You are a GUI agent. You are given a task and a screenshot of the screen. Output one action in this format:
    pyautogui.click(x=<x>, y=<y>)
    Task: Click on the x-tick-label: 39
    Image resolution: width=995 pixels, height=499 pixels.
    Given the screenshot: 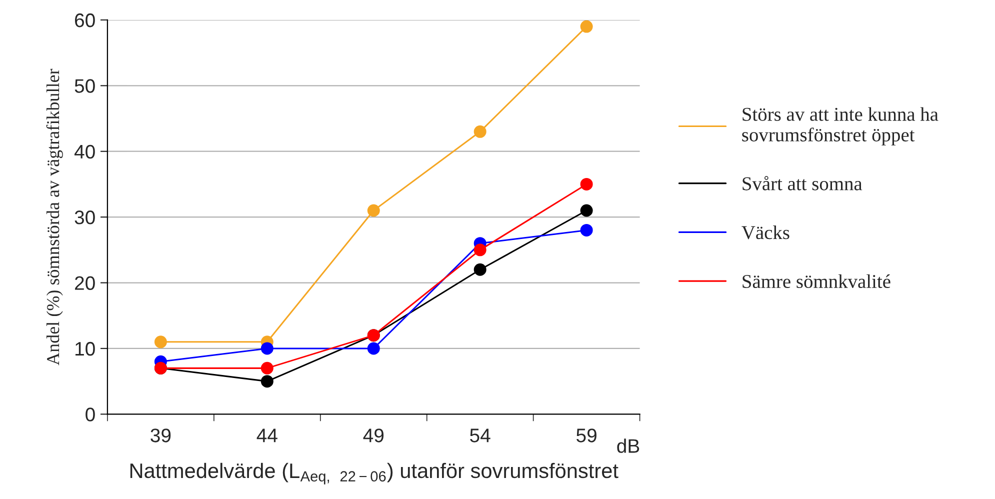 What is the action you would take?
    pyautogui.click(x=160, y=435)
    